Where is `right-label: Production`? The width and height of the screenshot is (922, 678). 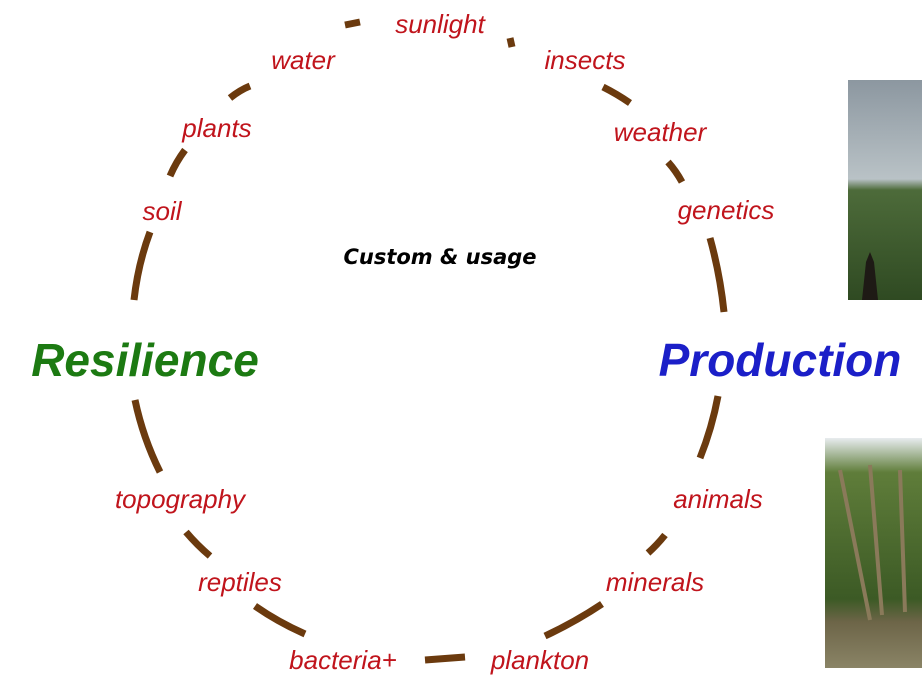
right-label: Production is located at coordinates (780, 360).